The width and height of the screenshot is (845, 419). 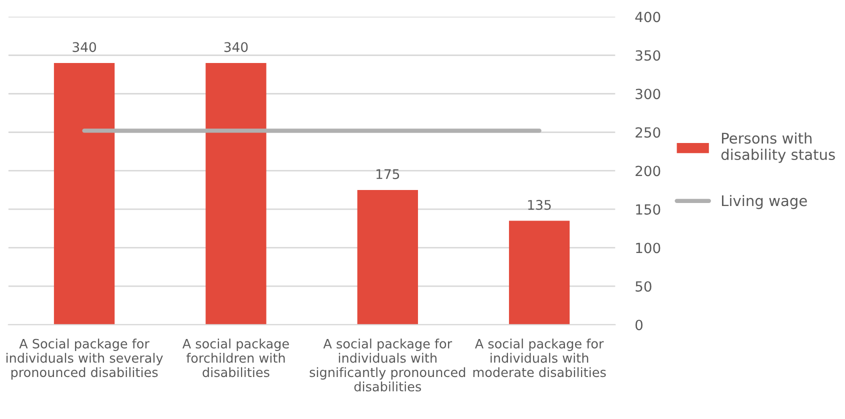 I want to click on y-tick-label: 100, so click(x=648, y=248).